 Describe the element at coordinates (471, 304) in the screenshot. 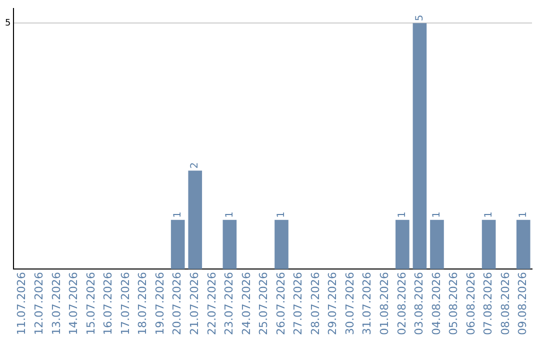

I see `x-tick-label: 06.08.2026` at that location.